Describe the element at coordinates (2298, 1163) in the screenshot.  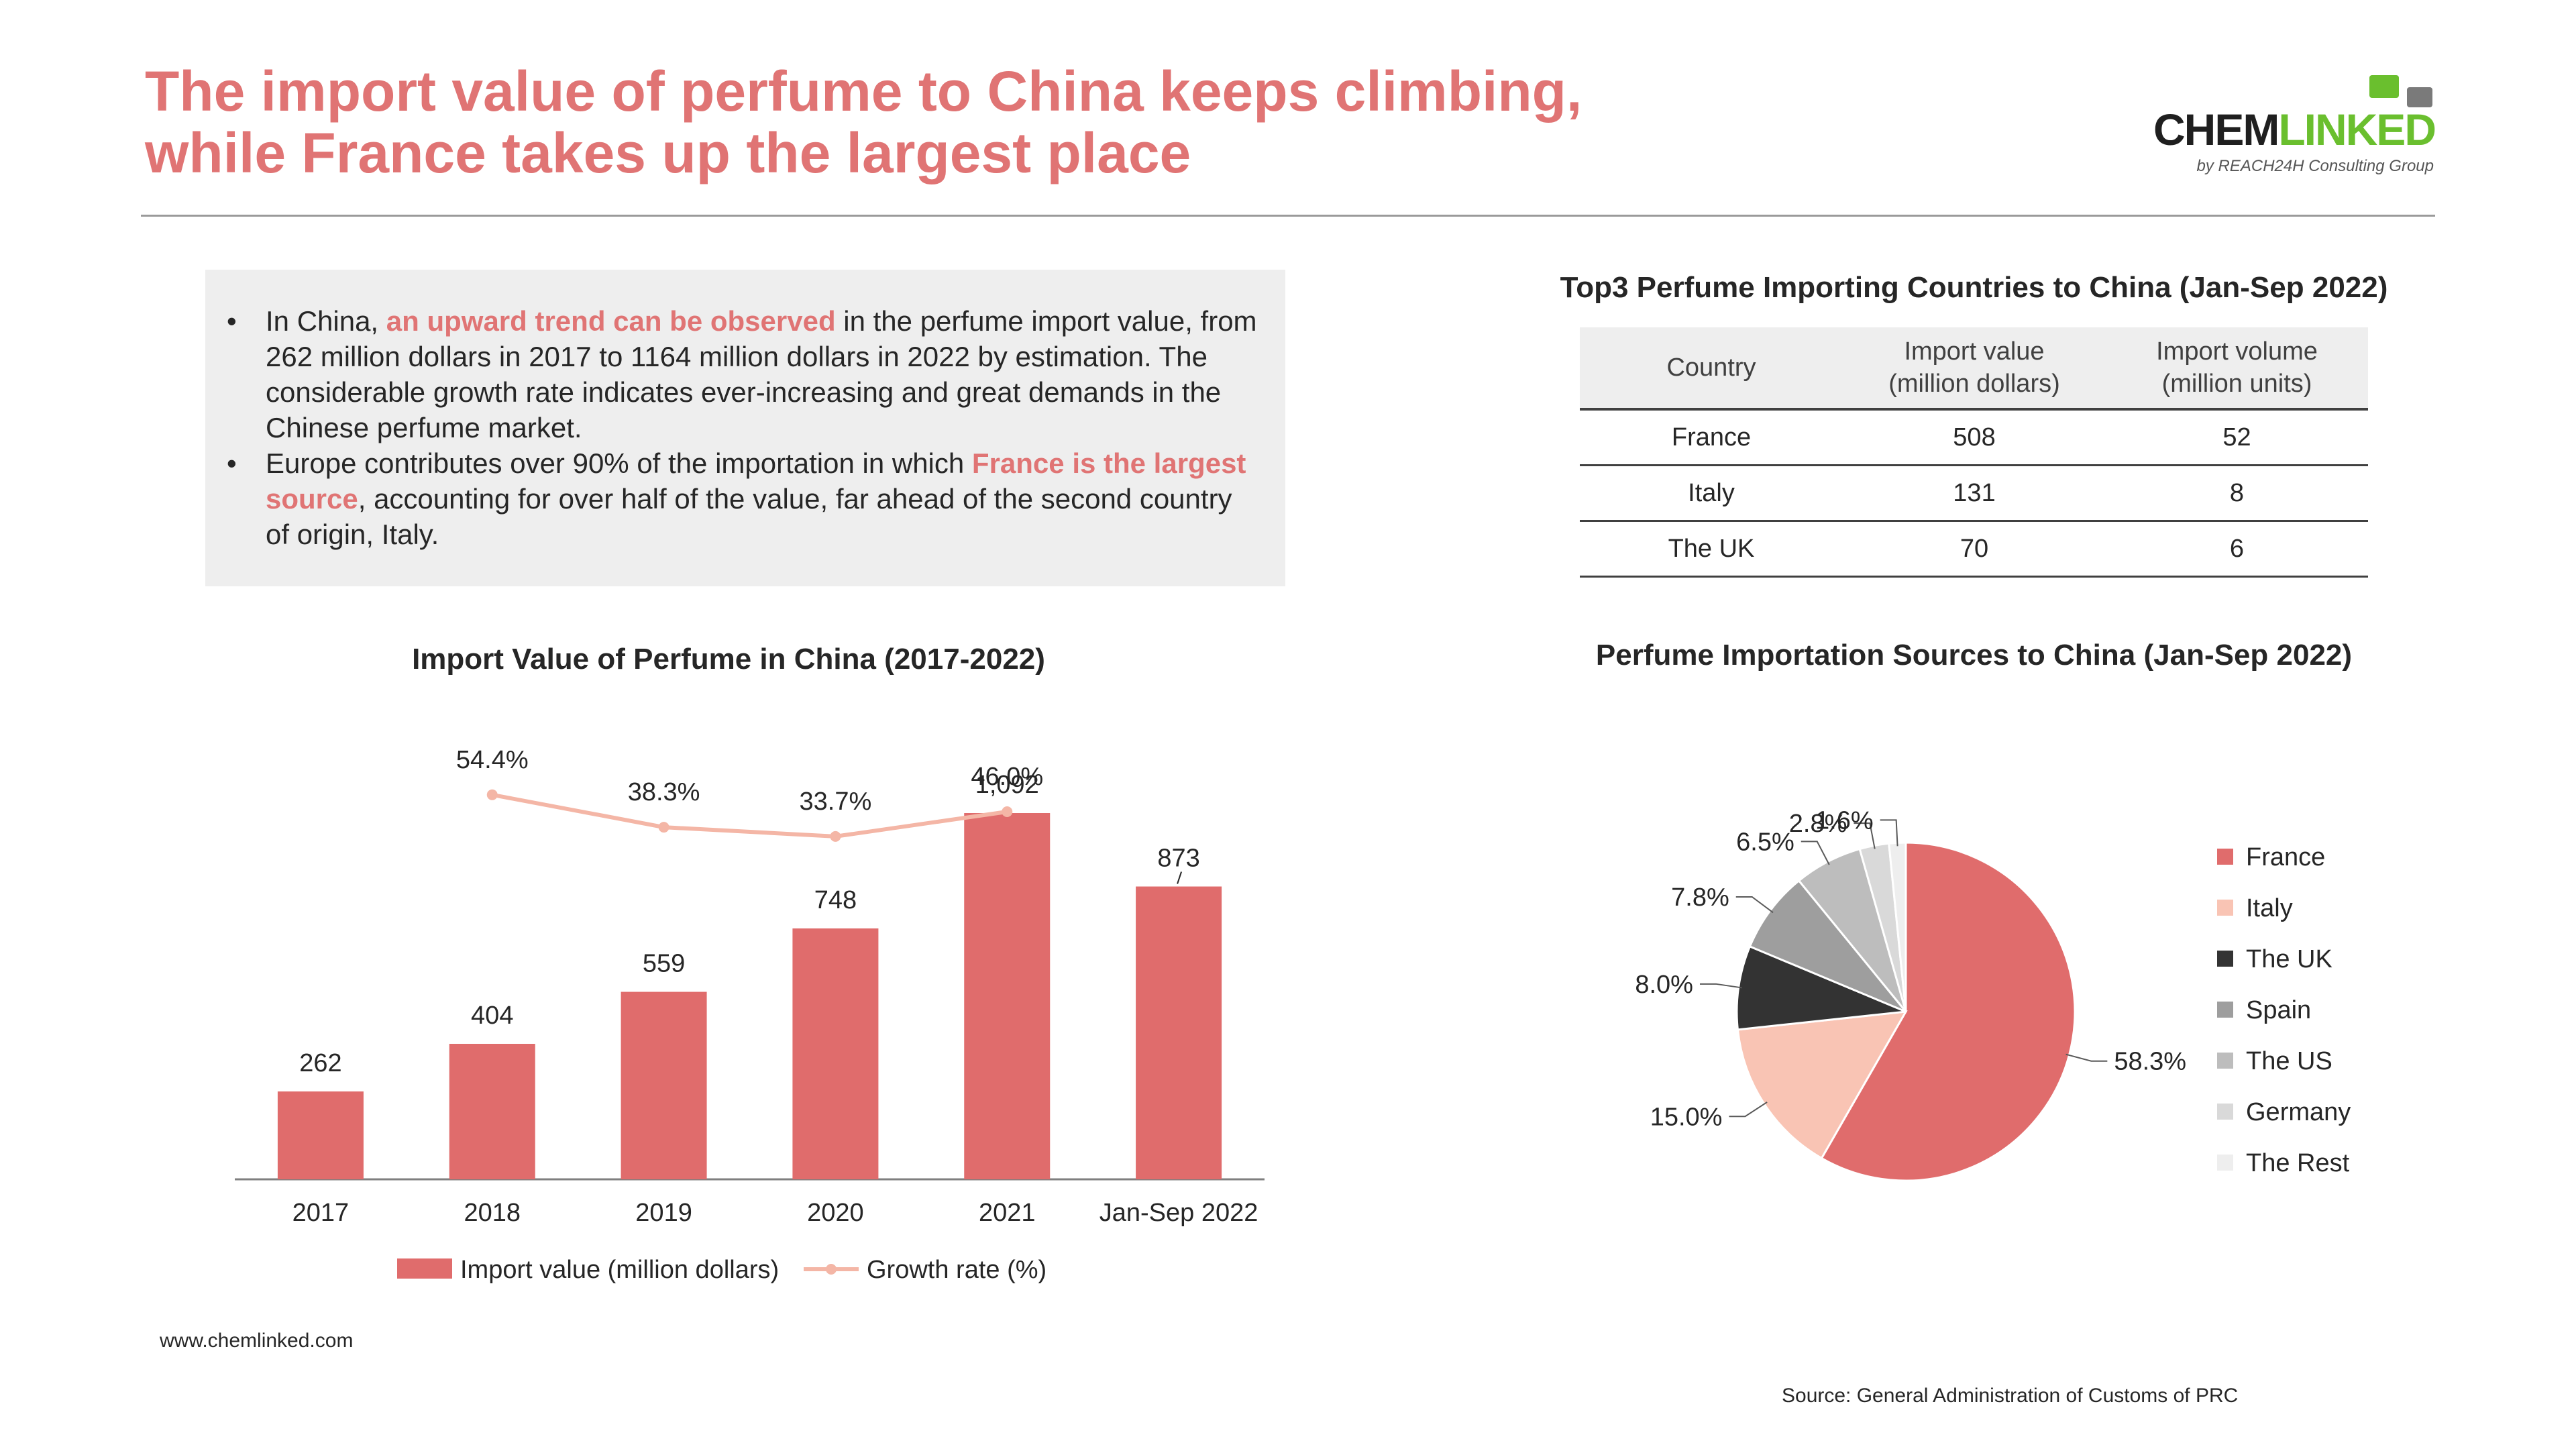
I see `legend-label: The Rest` at that location.